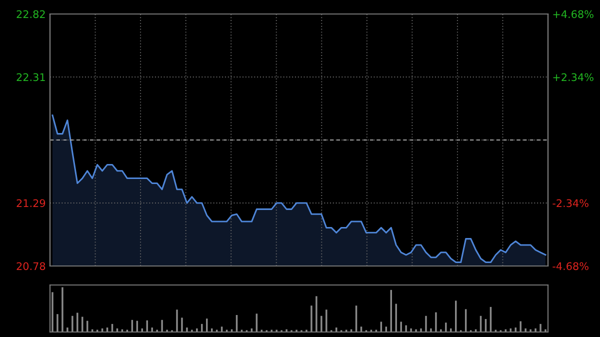 This screenshot has width=600, height=337. I want to click on y-tick-label: 22.82, so click(30, 14).